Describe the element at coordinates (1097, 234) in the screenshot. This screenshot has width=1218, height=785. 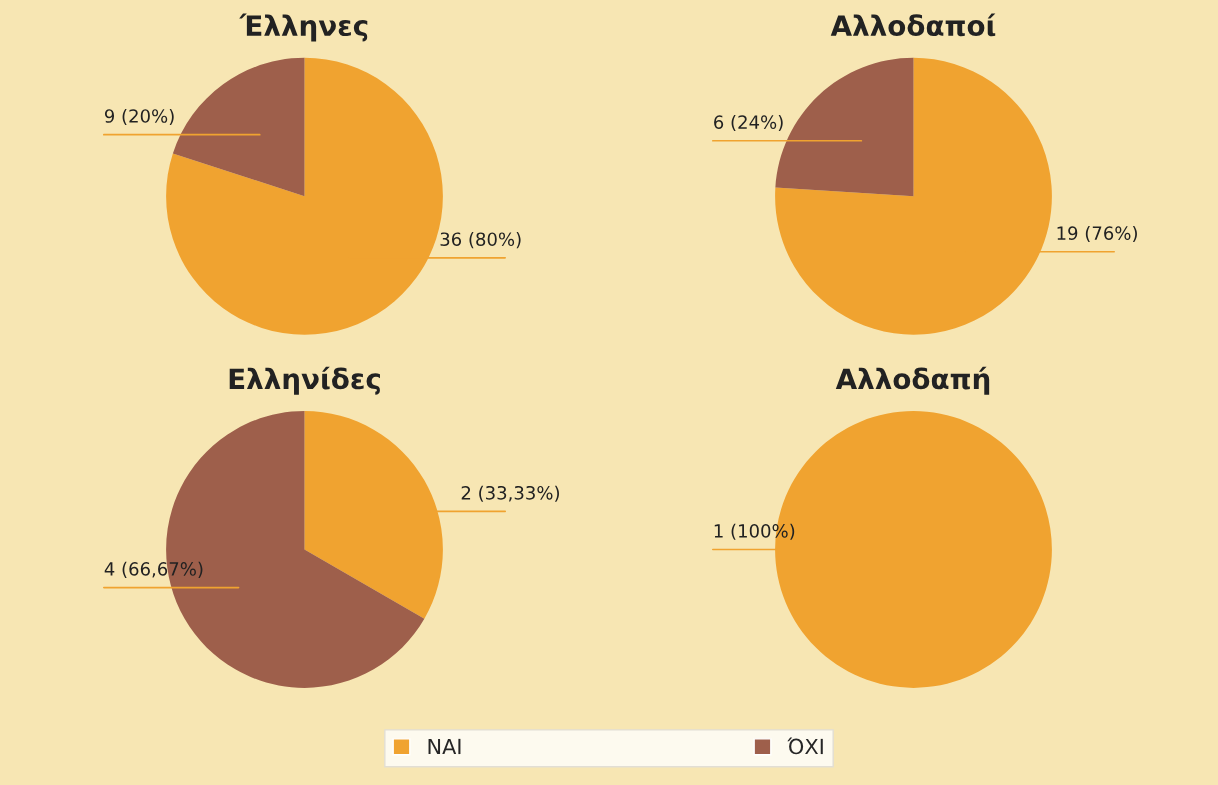
I see `data-label: 19 (76%)` at that location.